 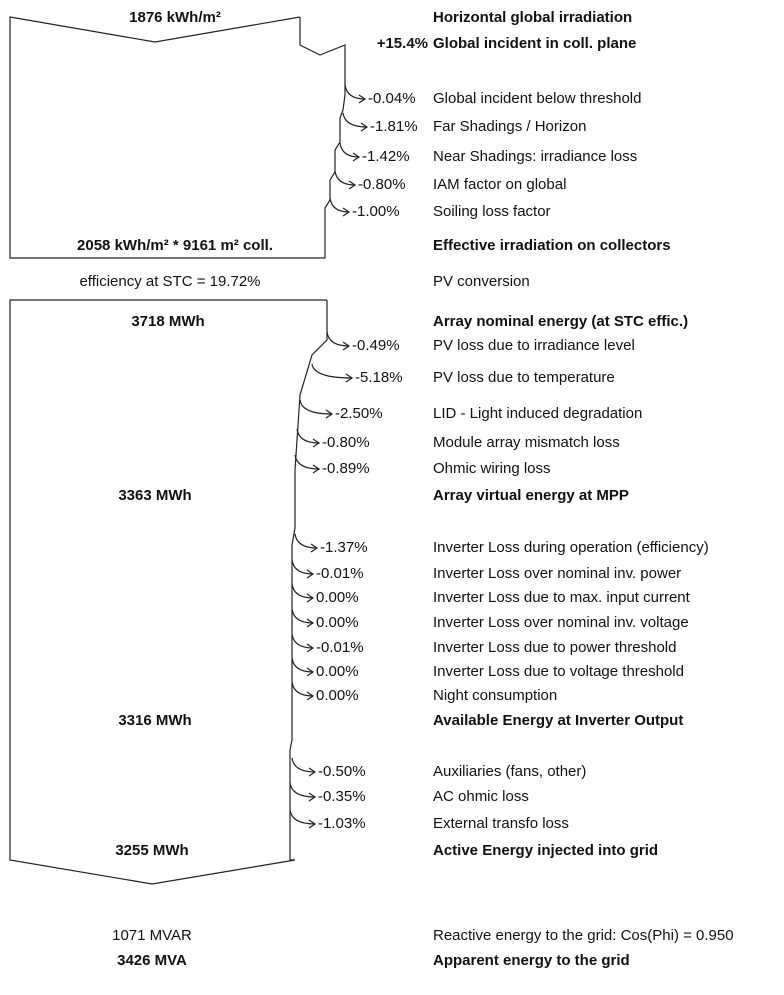 I want to click on row-label: IAM factor on global, so click(x=499, y=184).